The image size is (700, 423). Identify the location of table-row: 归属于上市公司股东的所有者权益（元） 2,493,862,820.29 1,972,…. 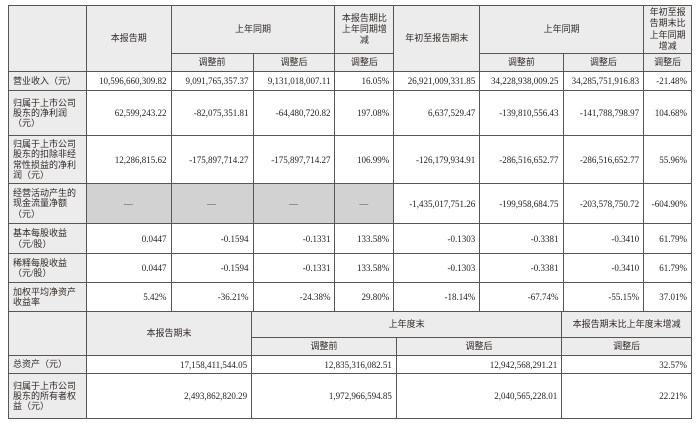
(350, 396).